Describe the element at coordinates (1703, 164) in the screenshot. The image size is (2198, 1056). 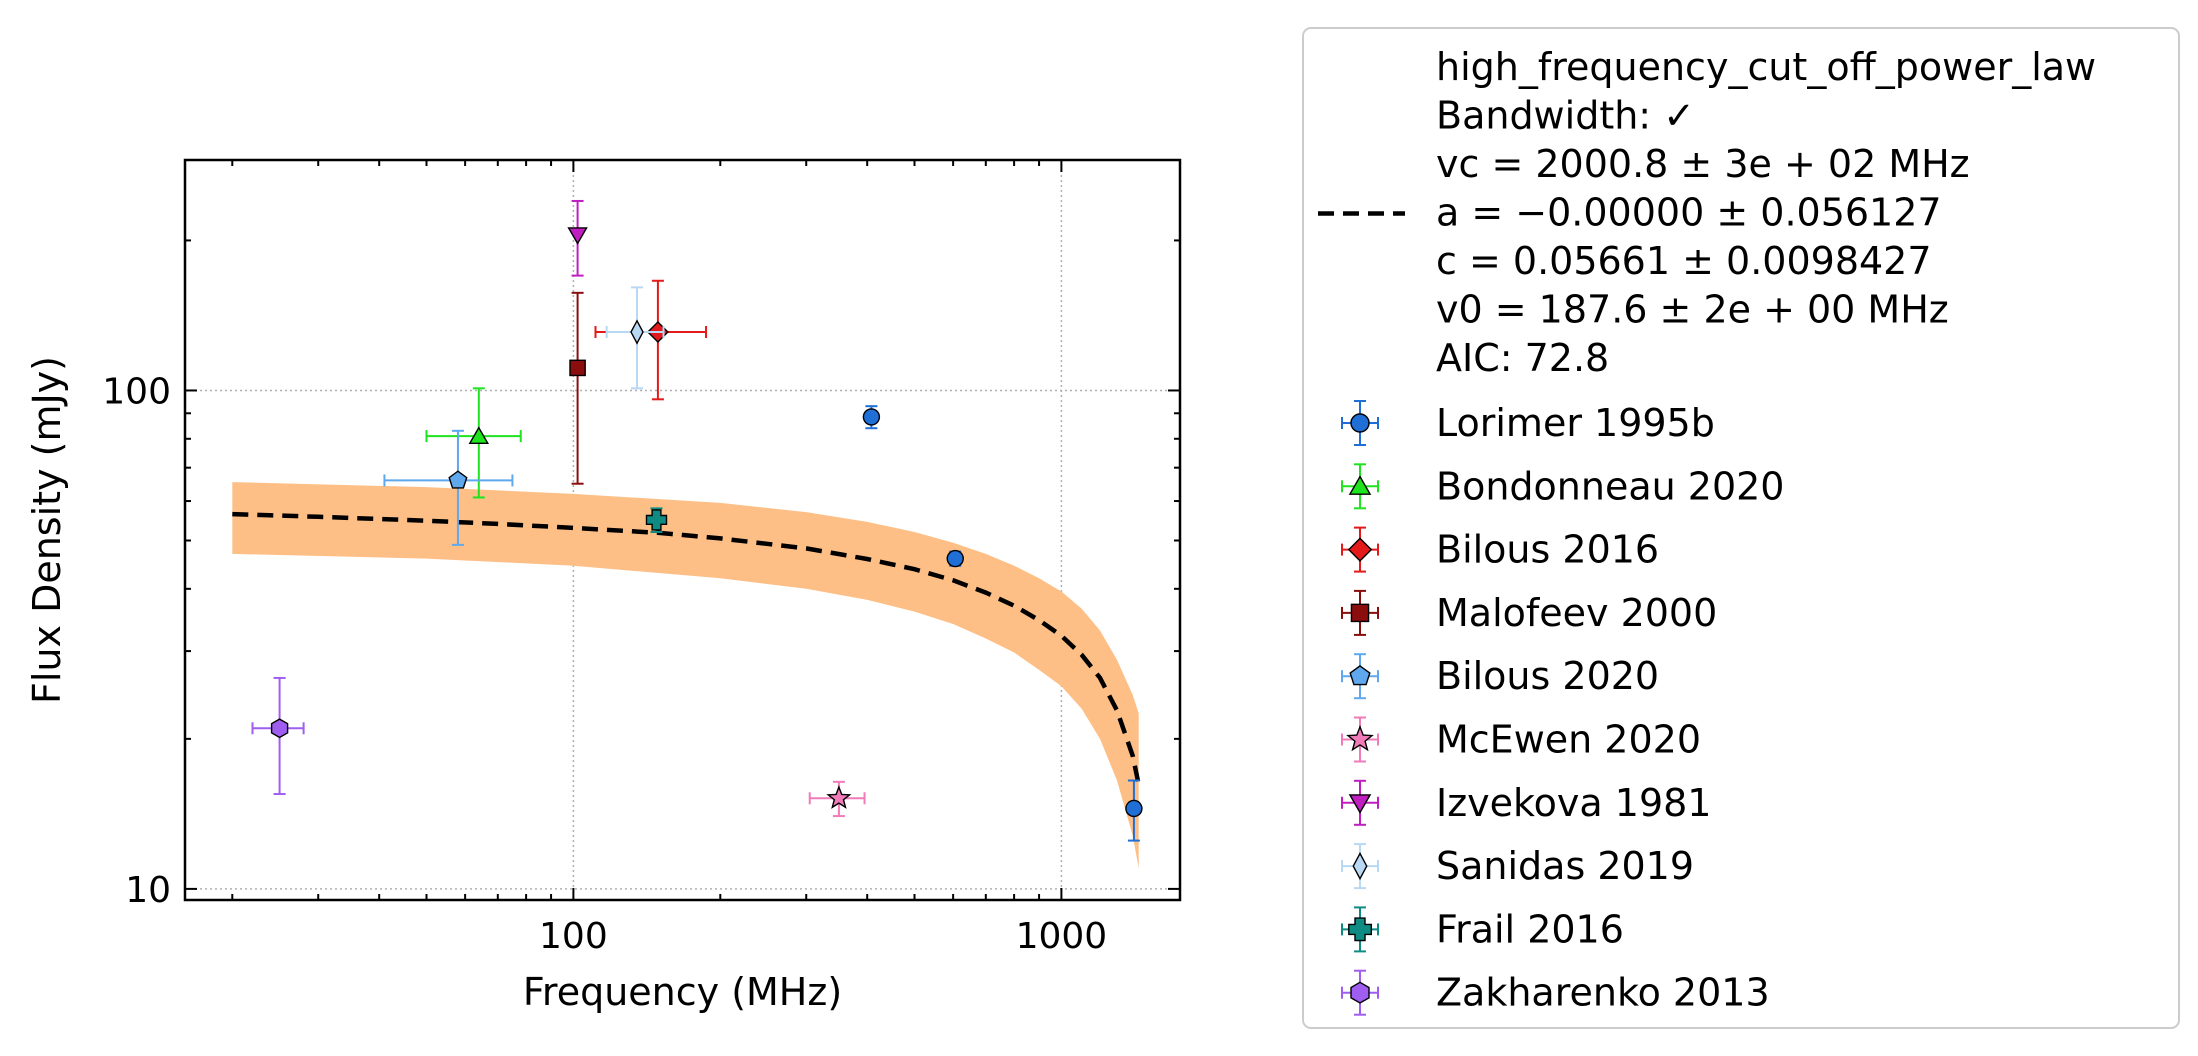
I see `legend-fit-text-line: vc = 2000.8 ± 3e + 02 MHz` at that location.